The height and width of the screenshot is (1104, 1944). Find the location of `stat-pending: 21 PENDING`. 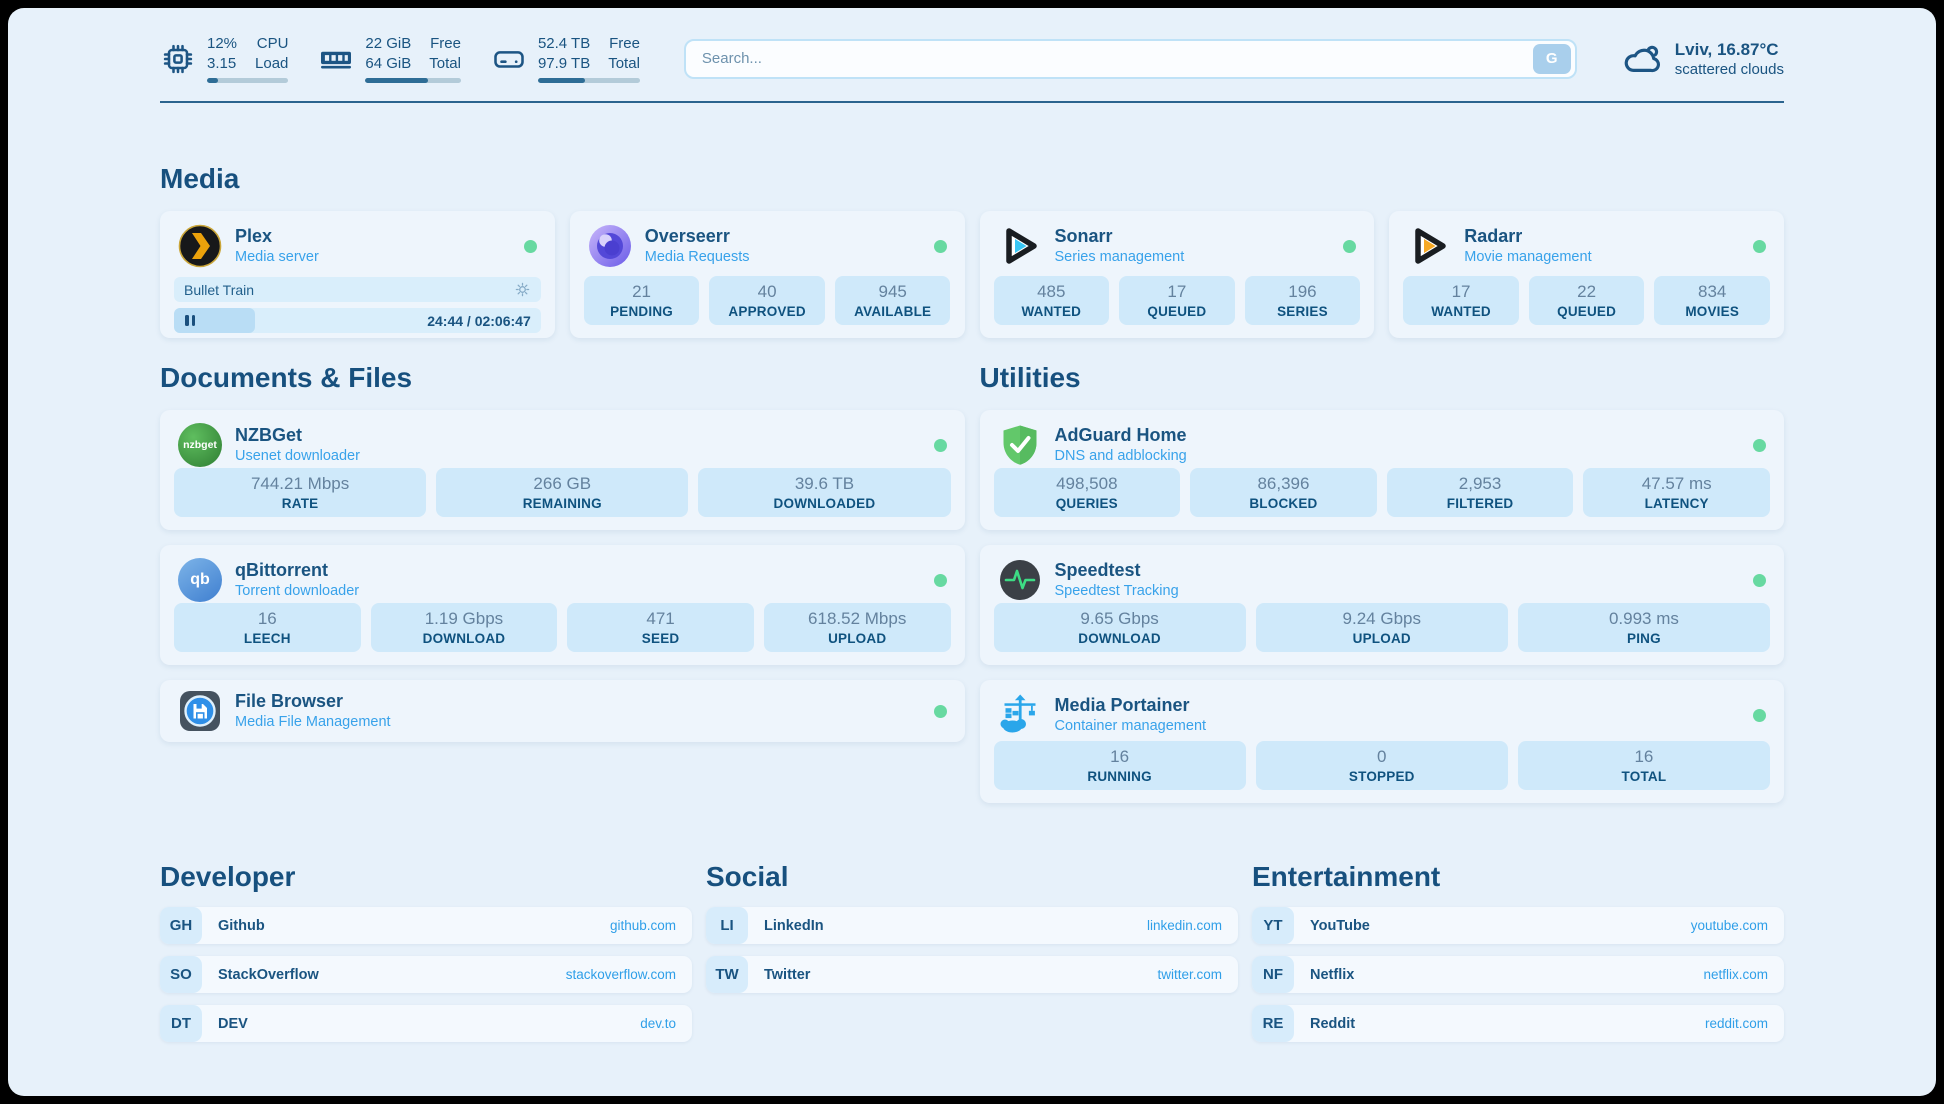

stat-pending: 21 PENDING is located at coordinates (641, 300).